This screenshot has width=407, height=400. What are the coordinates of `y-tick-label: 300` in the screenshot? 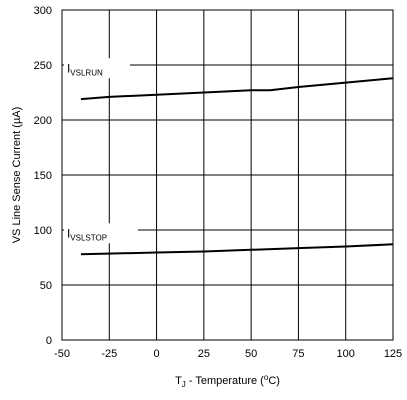 It's located at (43, 11).